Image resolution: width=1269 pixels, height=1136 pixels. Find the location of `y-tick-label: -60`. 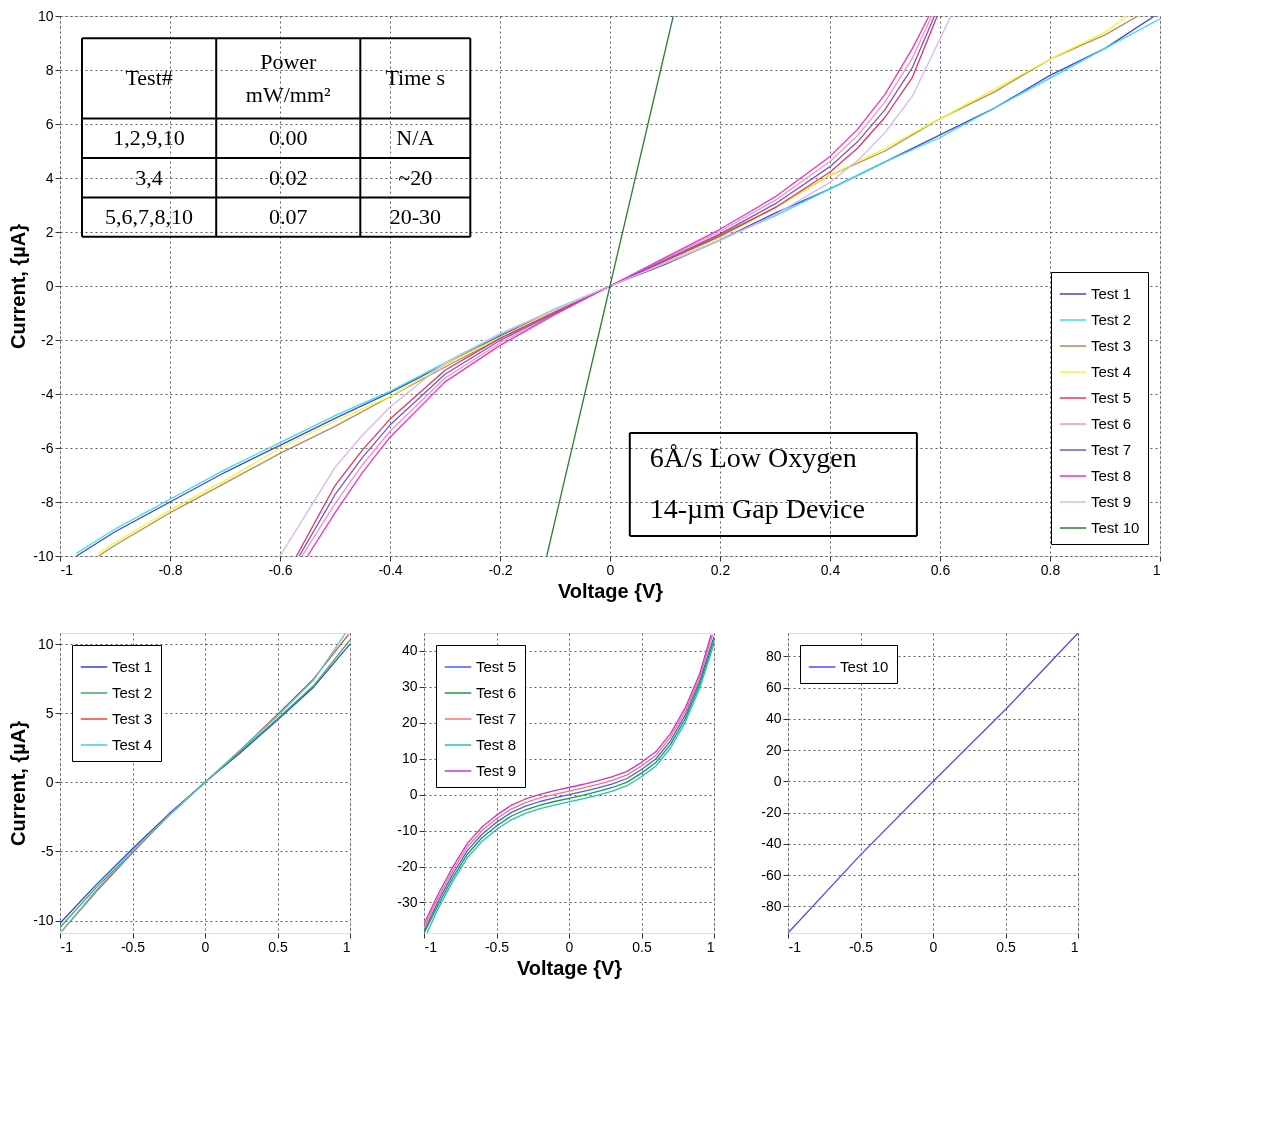

y-tick-label: -60 is located at coordinates (771, 874).